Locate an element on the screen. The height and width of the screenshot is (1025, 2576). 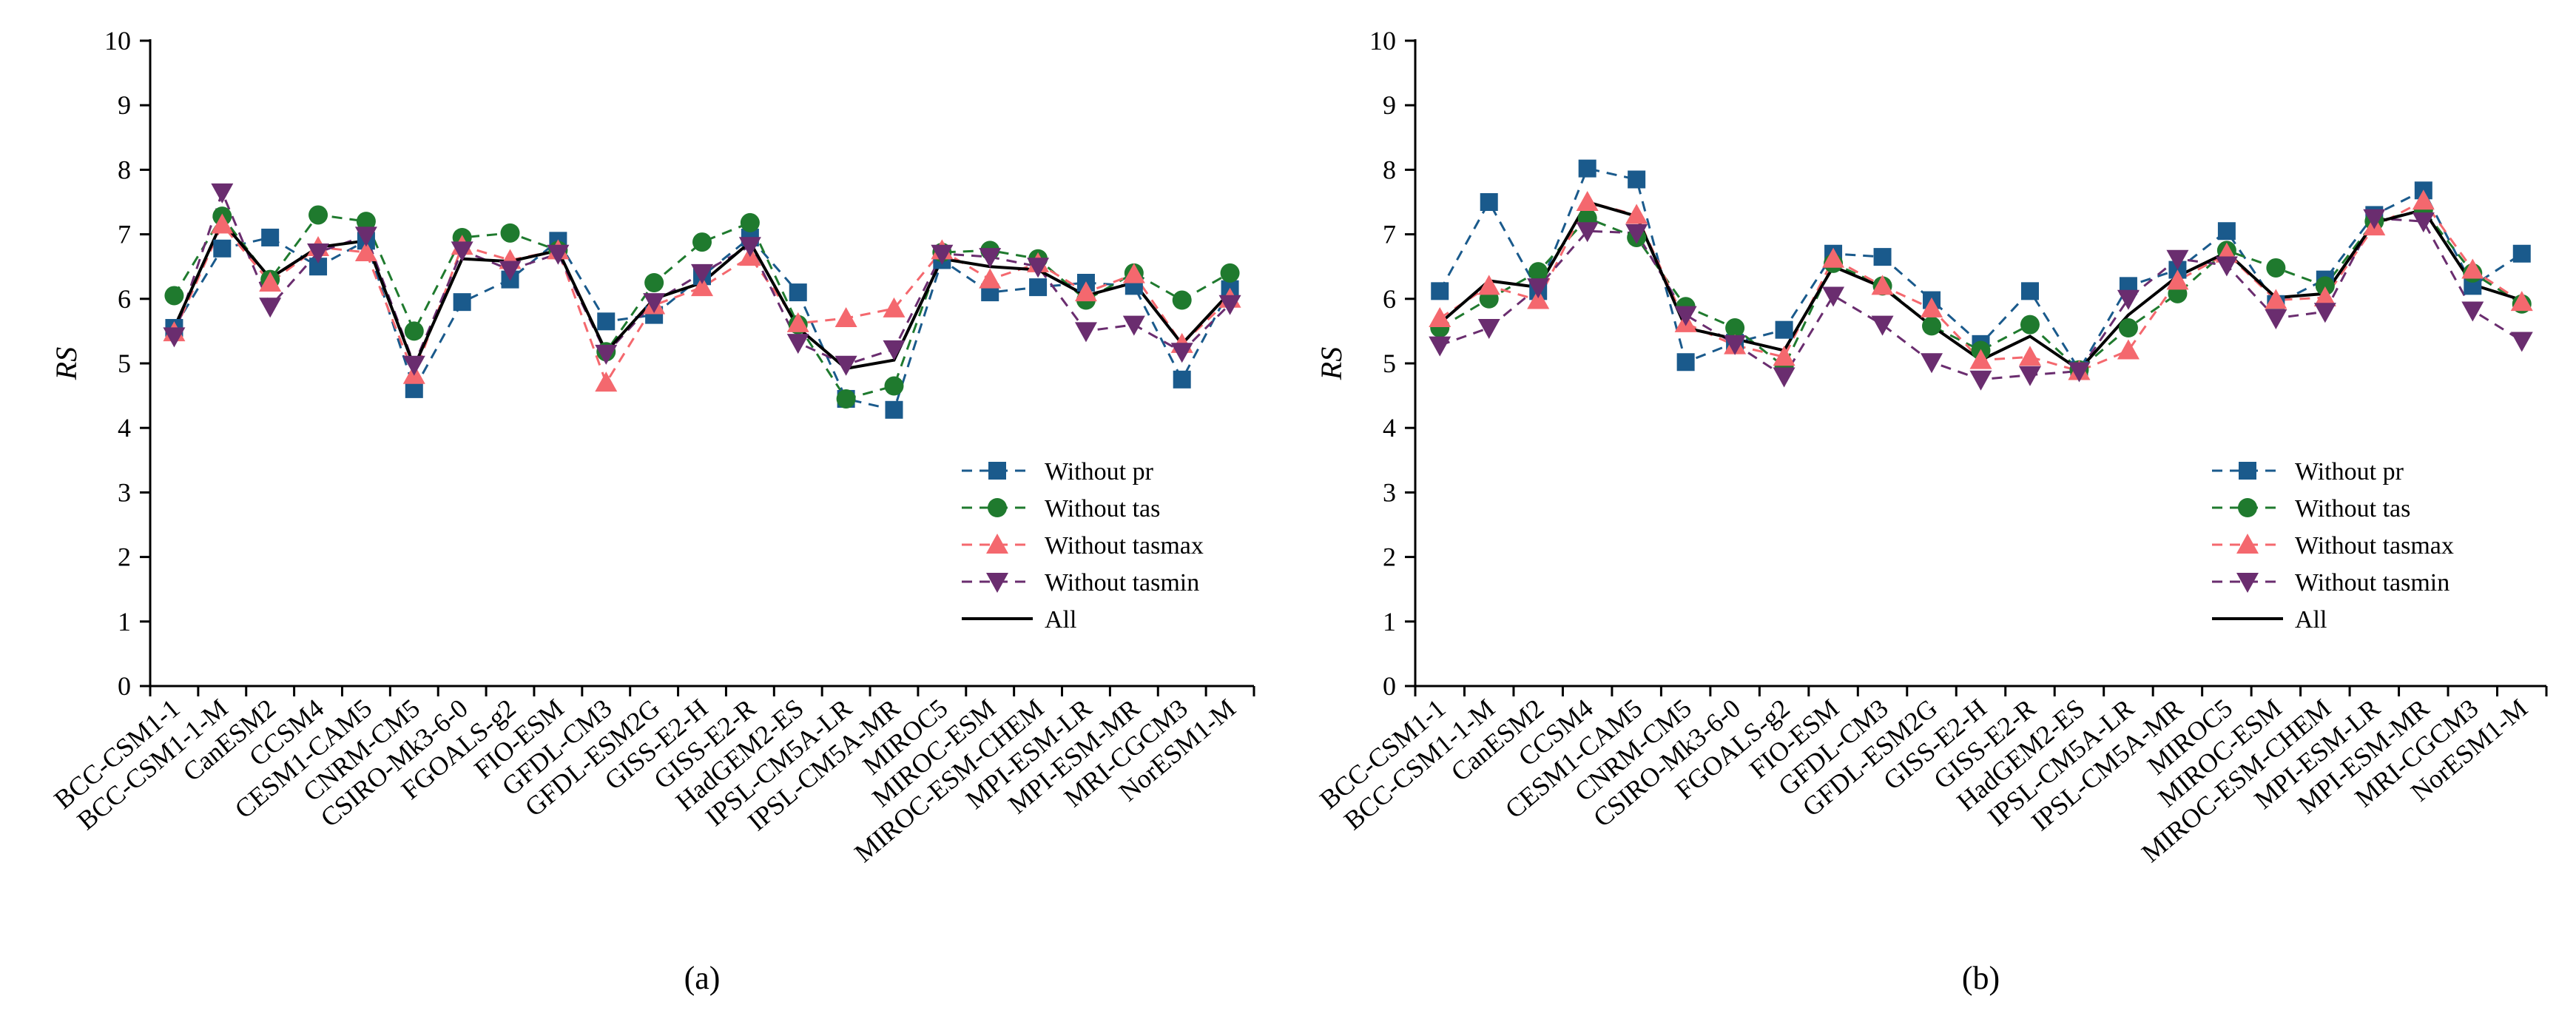
series-line-pr is located at coordinates (702, 323).